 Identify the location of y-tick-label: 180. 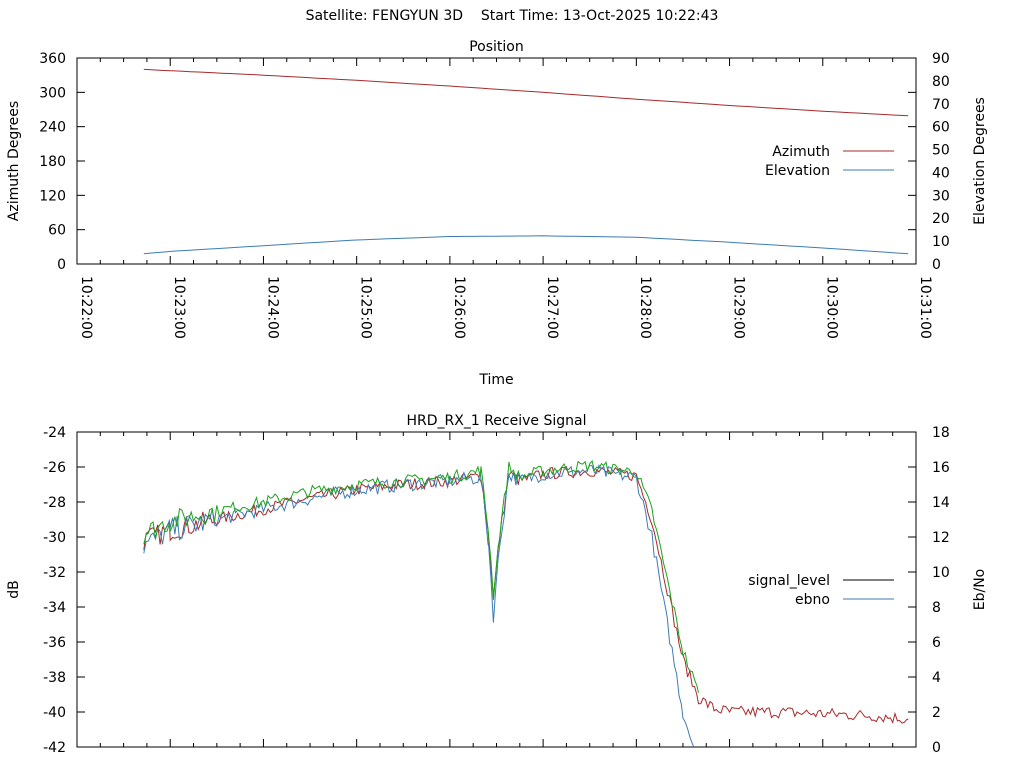
(52, 162).